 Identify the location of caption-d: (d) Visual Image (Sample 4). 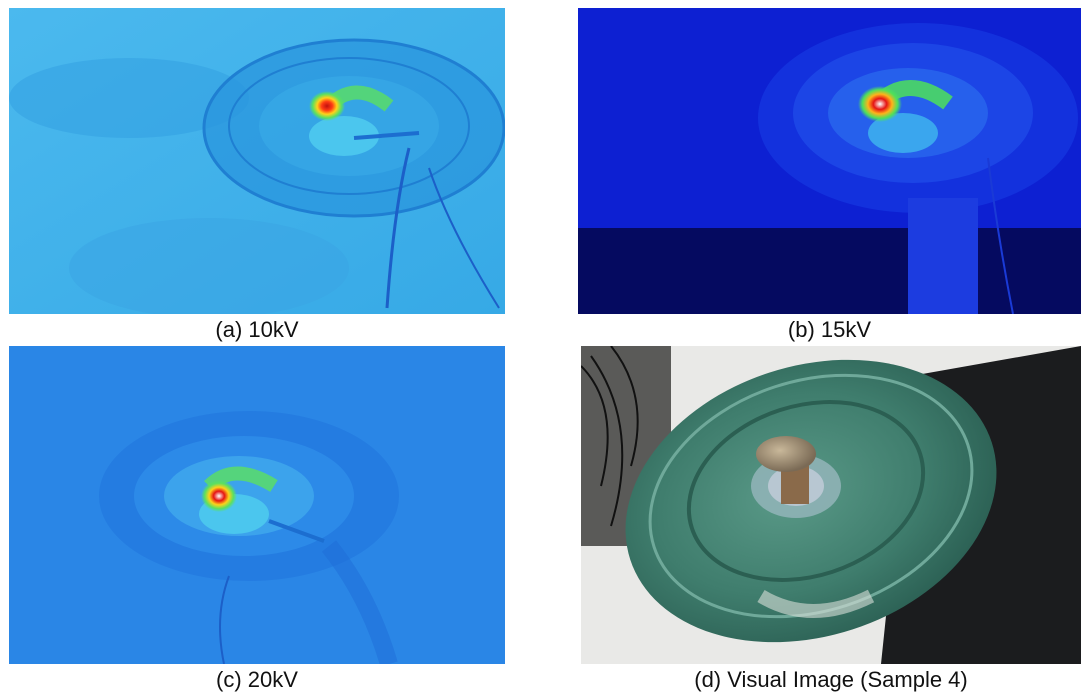
(831, 679).